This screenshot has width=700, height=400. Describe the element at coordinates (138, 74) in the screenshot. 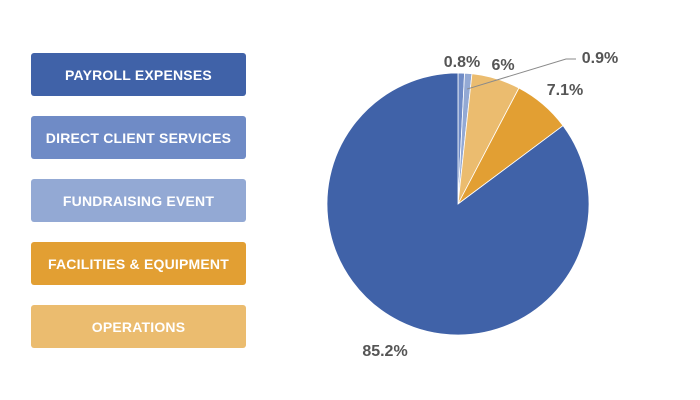

I see `legend-item-payroll-expenses: PAYROLL EXPENSES` at that location.